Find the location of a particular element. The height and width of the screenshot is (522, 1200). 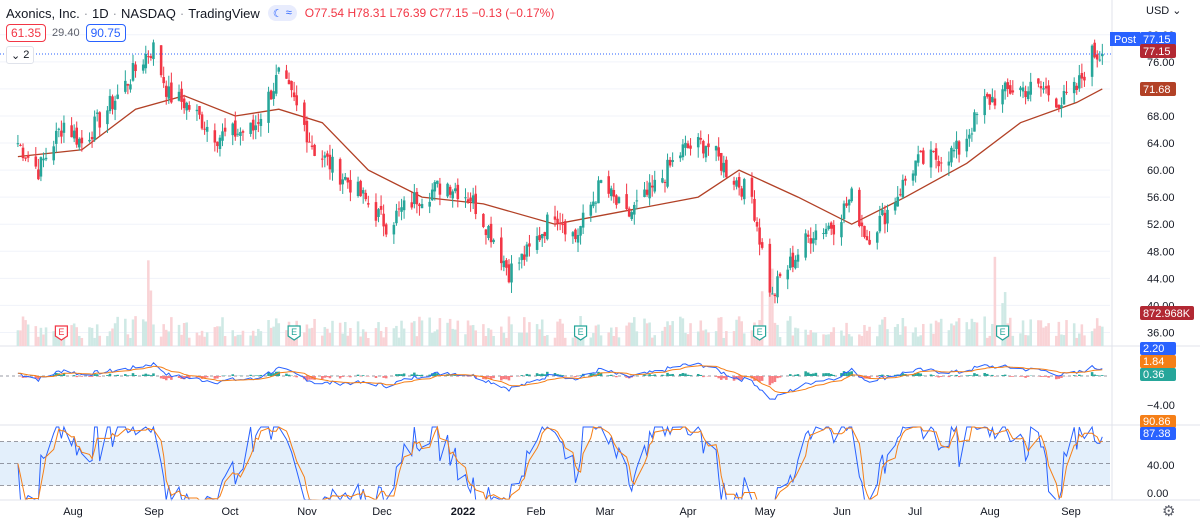

stoch-label-text: 90.86 is located at coordinates (1157, 422).